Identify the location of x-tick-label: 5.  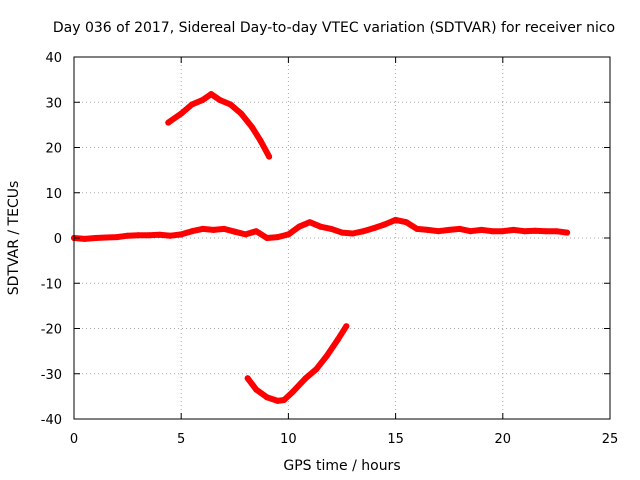
(181, 439).